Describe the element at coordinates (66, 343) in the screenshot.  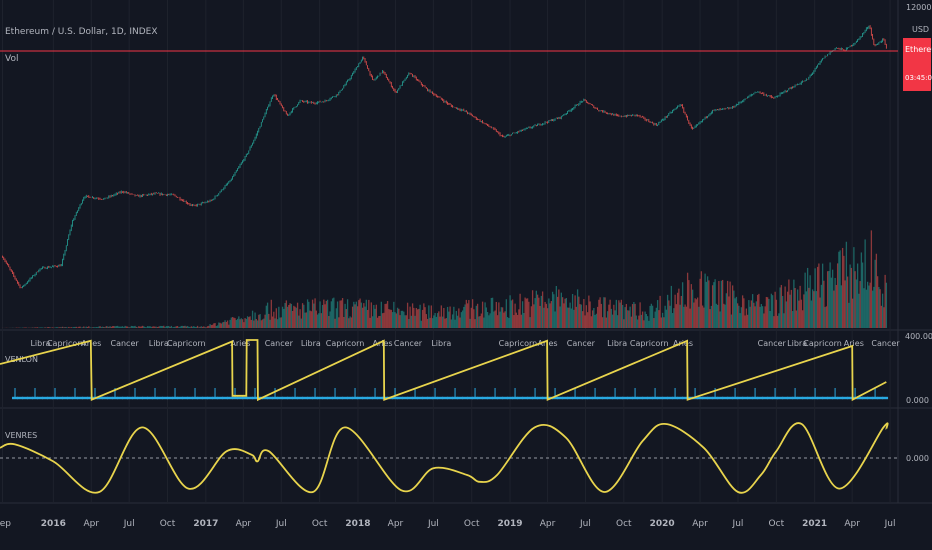
I see `zodiac-label: Capricorn` at that location.